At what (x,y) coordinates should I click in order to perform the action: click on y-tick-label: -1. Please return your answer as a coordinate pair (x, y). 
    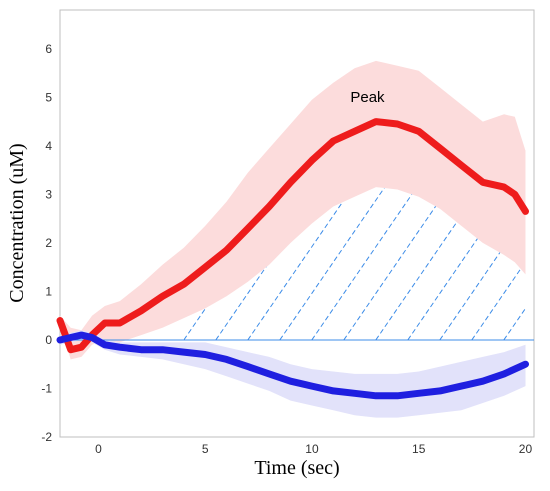
    Looking at the image, I should click on (46, 388).